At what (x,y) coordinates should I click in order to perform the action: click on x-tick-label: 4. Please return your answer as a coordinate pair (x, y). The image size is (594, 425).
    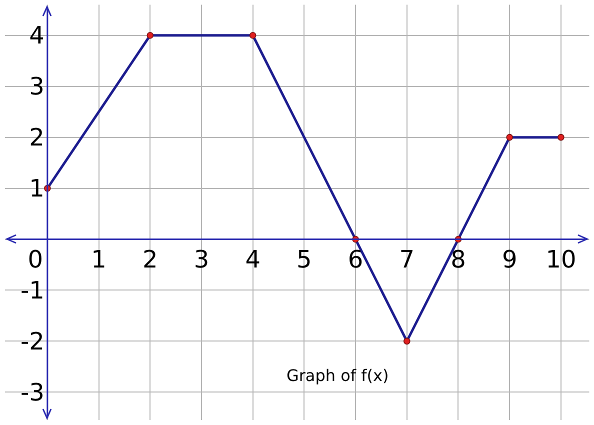
    Looking at the image, I should click on (252, 259).